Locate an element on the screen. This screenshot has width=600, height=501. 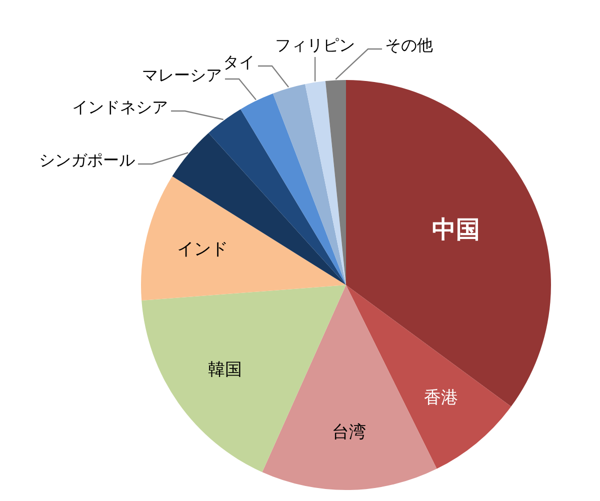
slice-label: 中国 is located at coordinates (456, 230).